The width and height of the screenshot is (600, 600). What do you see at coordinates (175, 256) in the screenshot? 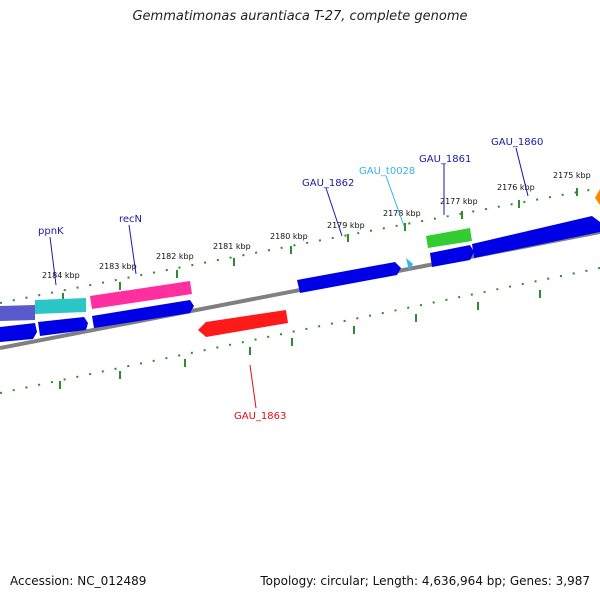
I see `tick-label: 2182 kbp` at bounding box center [175, 256].